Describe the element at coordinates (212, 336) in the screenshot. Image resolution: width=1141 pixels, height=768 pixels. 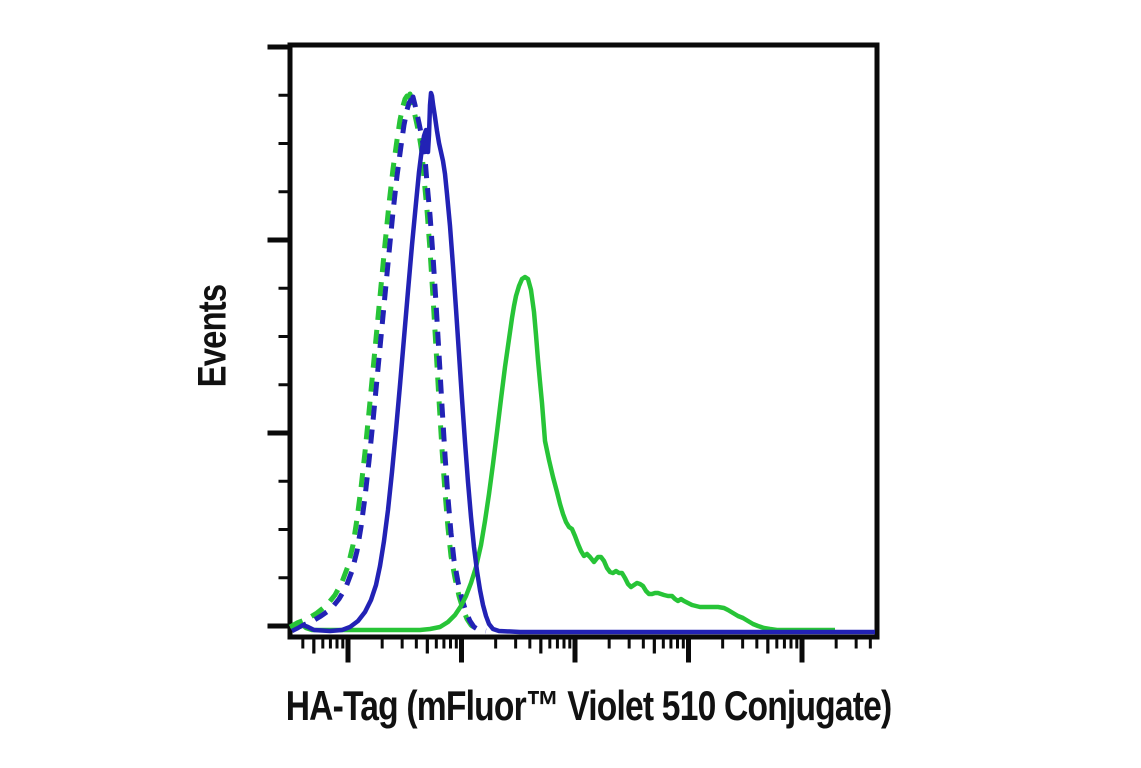
I see `y-axis-label: Events` at that location.